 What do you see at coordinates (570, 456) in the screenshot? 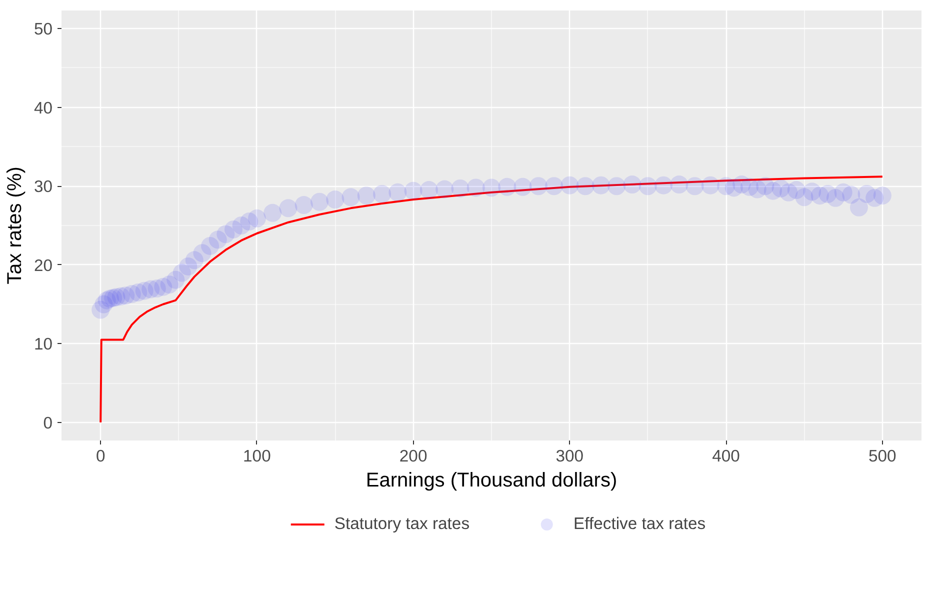
I see `x-tick-label: 300` at bounding box center [570, 456].